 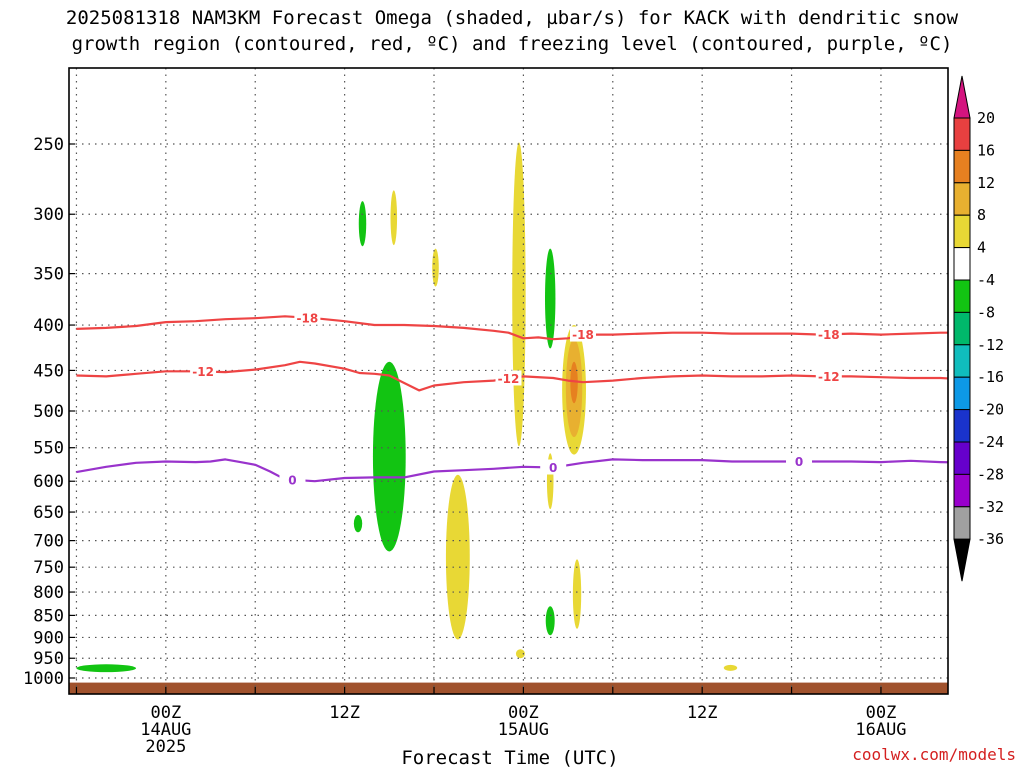 What do you see at coordinates (48, 568) in the screenshot?
I see `y-tick-label: 750` at bounding box center [48, 568].